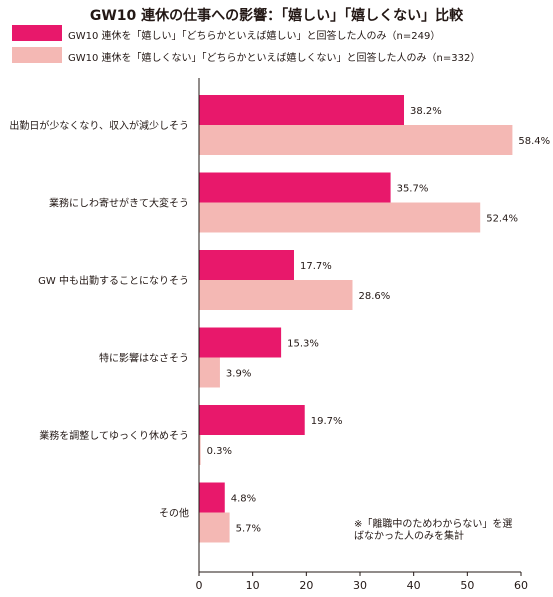  What do you see at coordinates (433, 530) in the screenshot?
I see `footnote: ※「離職中のためわからない」を選ばなかった人のみを集計` at bounding box center [433, 530].